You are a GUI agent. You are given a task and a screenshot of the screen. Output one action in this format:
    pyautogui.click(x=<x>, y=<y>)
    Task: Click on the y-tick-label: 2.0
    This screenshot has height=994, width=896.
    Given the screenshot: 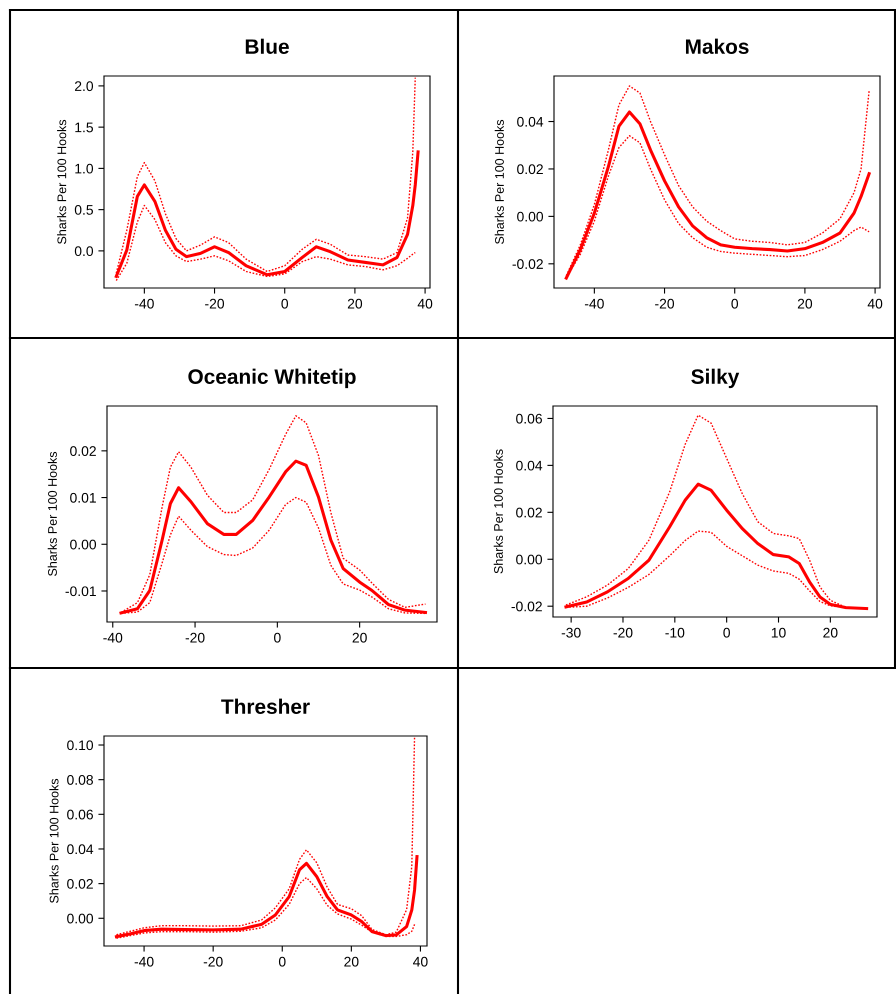 What is the action you would take?
    pyautogui.click(x=84, y=86)
    